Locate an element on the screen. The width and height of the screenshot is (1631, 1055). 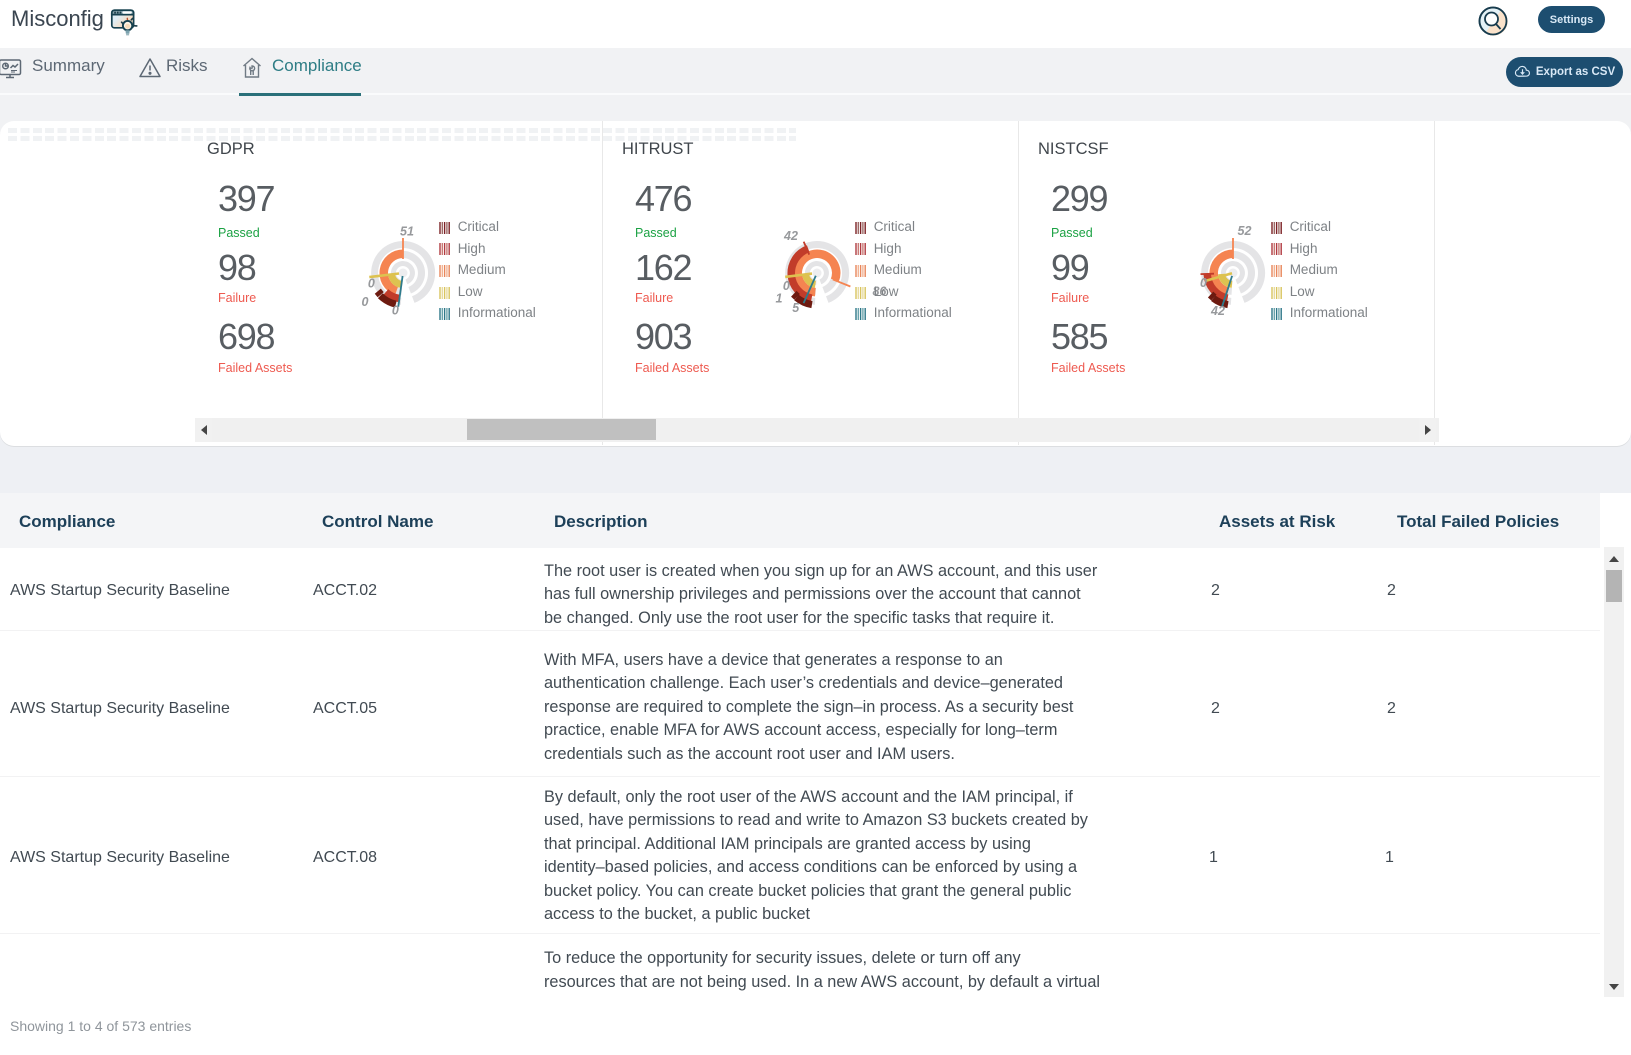
svg-text: 51 is located at coordinates (407, 232).